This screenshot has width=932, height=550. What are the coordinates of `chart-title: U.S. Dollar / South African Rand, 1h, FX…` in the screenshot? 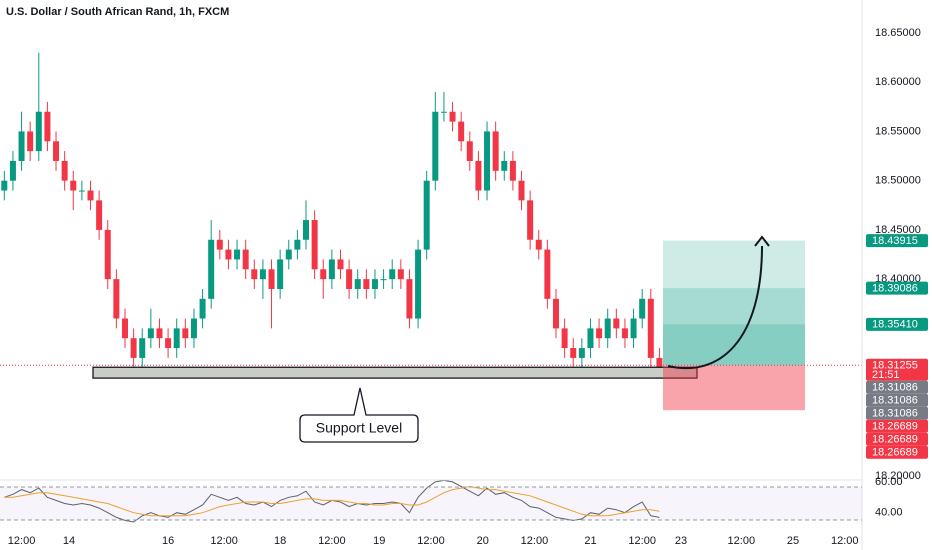 It's located at (117, 12).